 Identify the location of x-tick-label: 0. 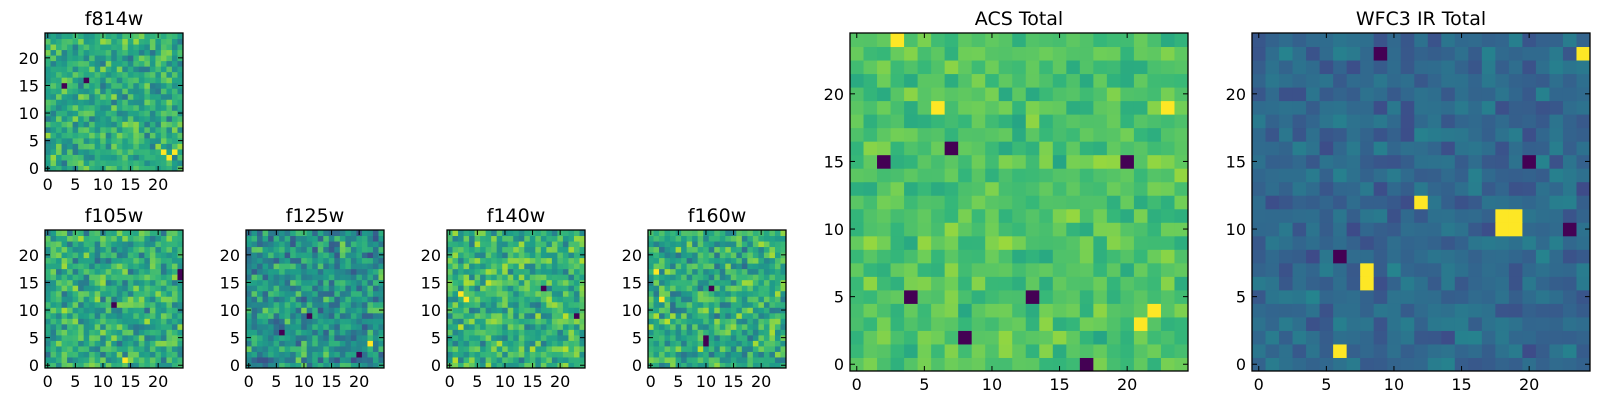
(651, 381).